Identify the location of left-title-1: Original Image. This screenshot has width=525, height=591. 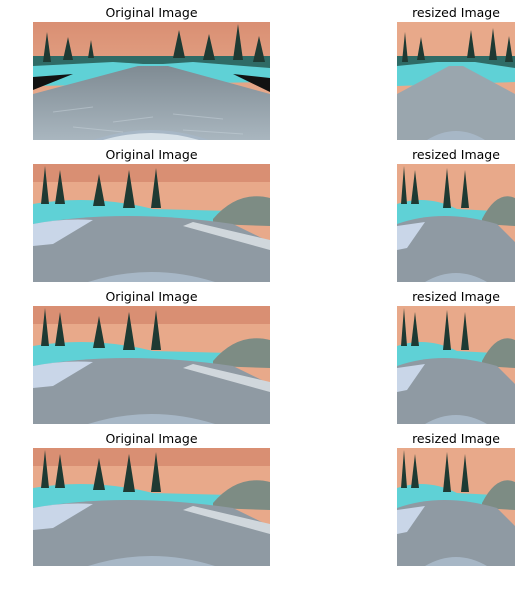
(151, 12).